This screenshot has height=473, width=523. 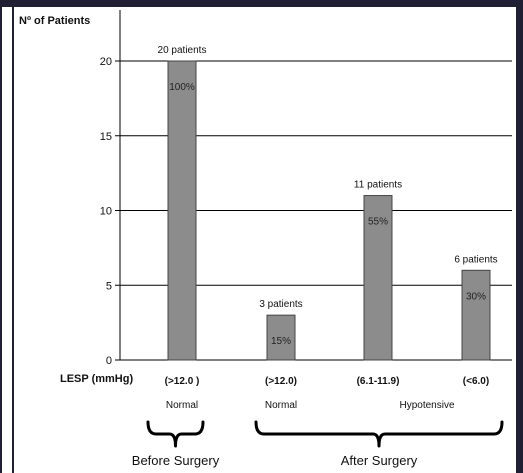 I want to click on y-tick-label: 20, so click(x=106, y=62).